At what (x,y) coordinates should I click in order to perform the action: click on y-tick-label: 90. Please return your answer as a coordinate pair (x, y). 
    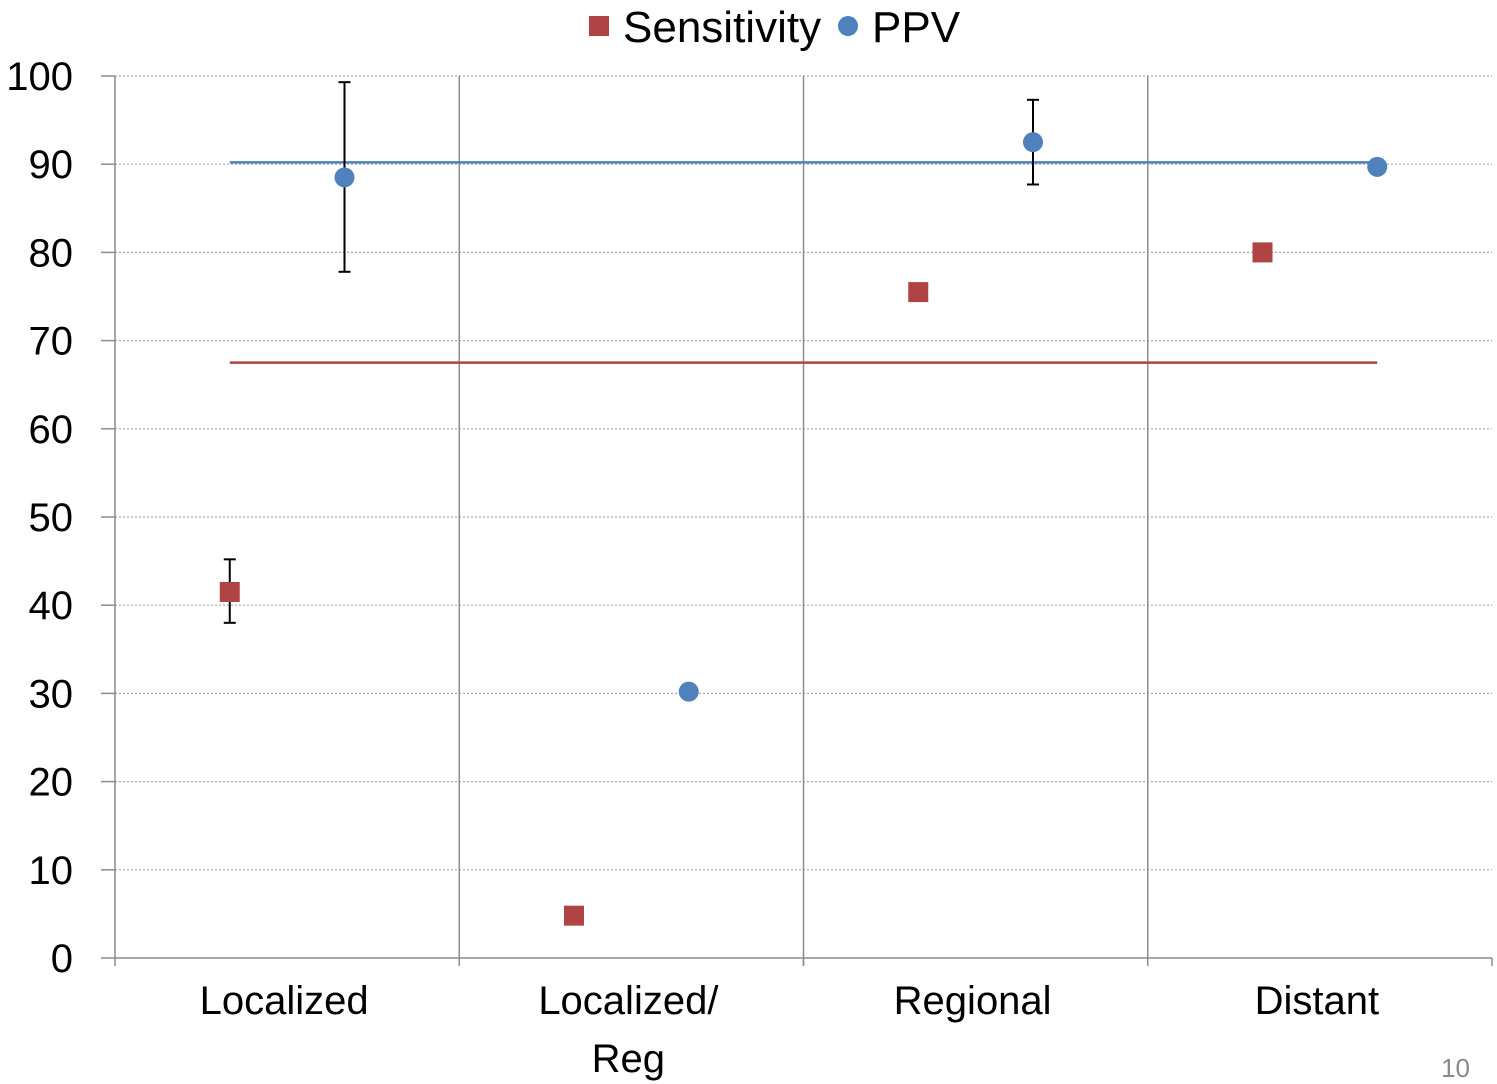
    Looking at the image, I should click on (51, 165).